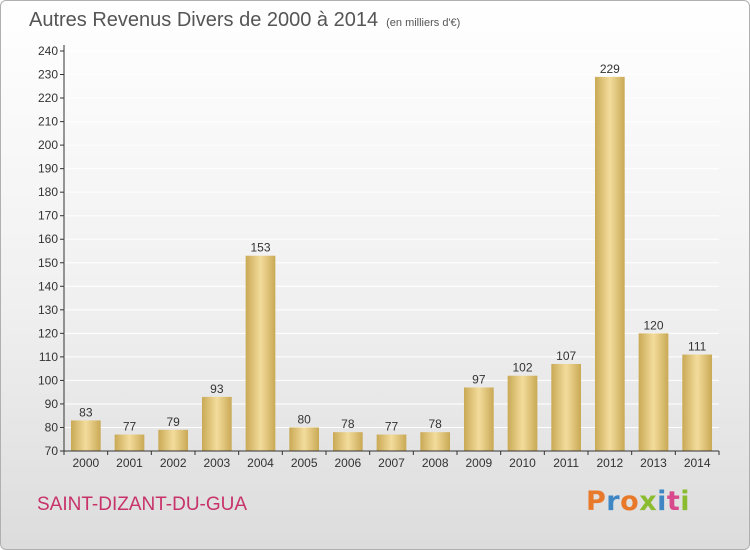  What do you see at coordinates (173, 422) in the screenshot?
I see `value-label: 79` at bounding box center [173, 422].